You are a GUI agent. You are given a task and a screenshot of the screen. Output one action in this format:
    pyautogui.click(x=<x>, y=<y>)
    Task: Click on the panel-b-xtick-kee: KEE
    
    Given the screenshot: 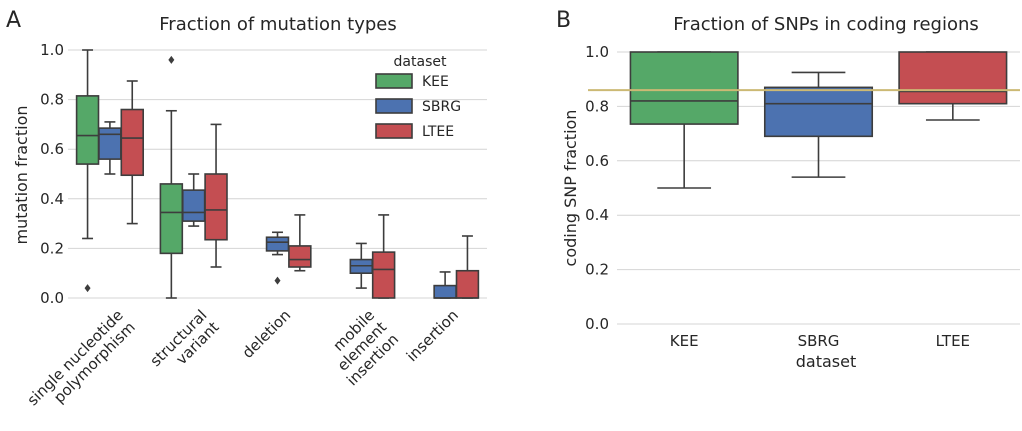 What is the action you would take?
    pyautogui.click(x=684, y=341)
    